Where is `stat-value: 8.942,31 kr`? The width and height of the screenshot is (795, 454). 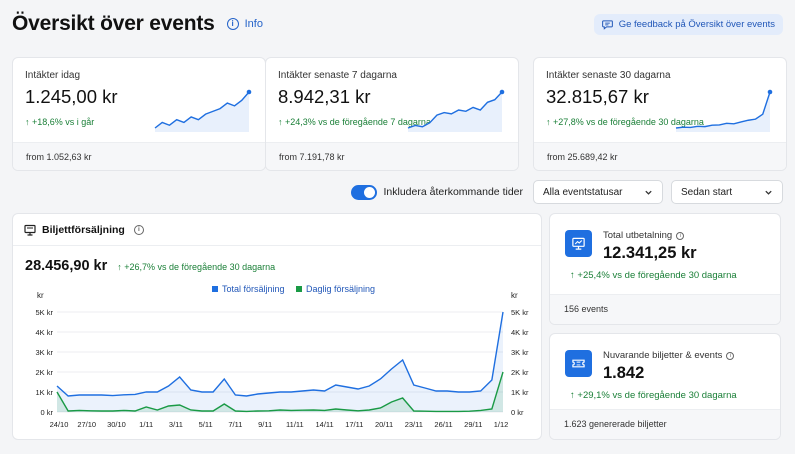
stat-value: 8.942,31 kr is located at coordinates (324, 96).